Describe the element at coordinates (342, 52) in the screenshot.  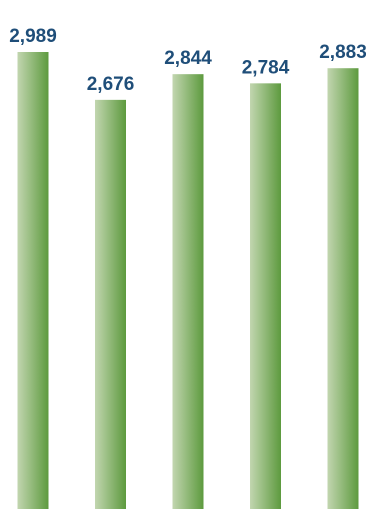
I see `data-label-5: 2,883` at that location.